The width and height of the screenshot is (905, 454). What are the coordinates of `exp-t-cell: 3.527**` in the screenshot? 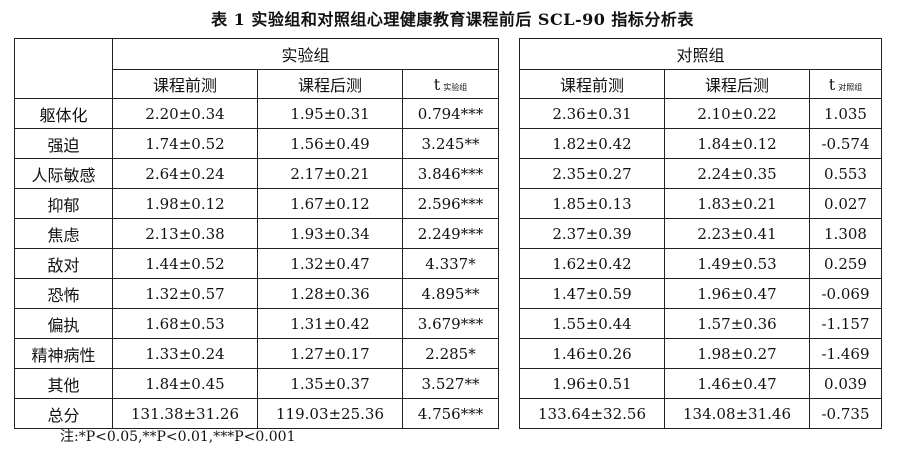 It's located at (450, 383).